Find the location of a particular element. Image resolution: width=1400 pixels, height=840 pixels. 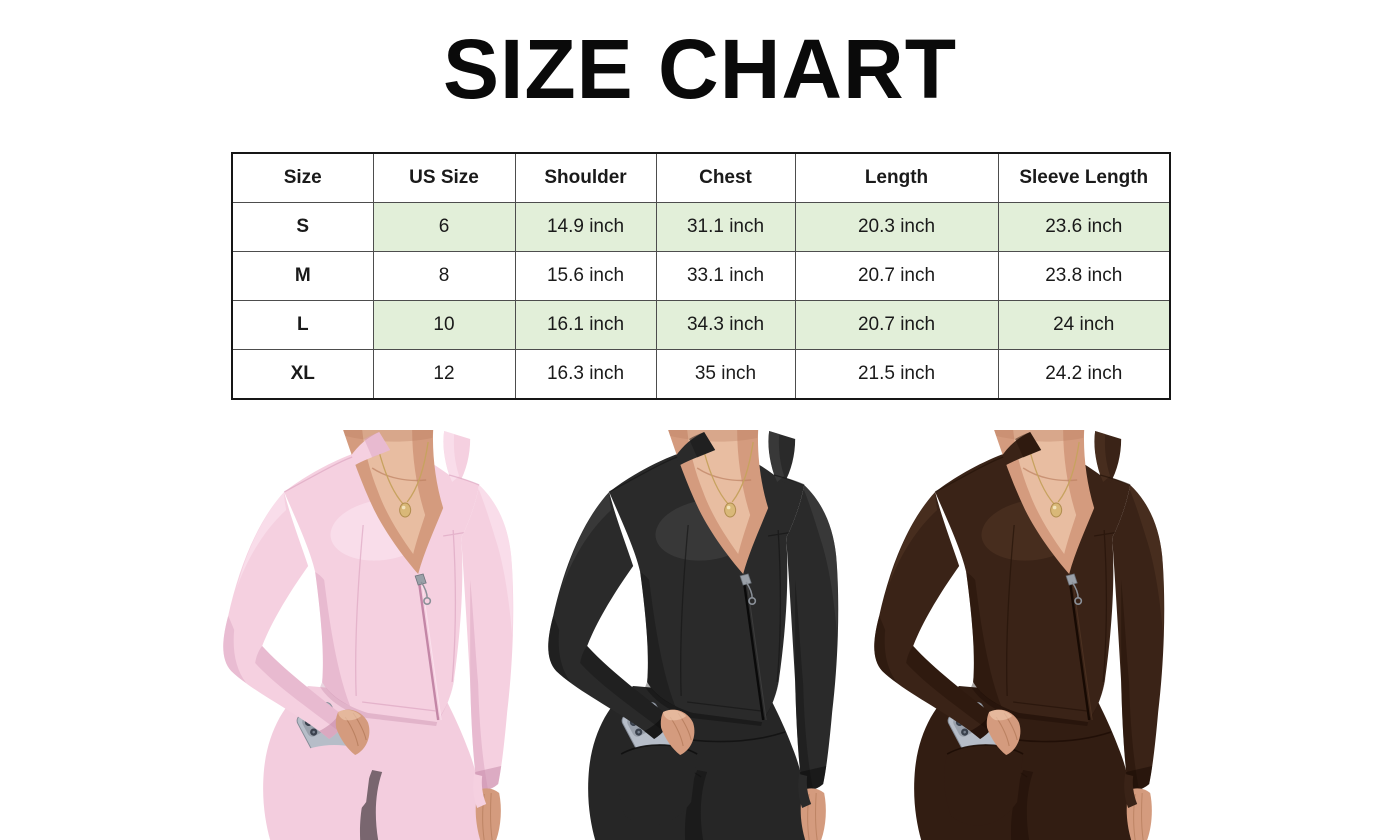

product-image-pink is located at coordinates (374, 635).